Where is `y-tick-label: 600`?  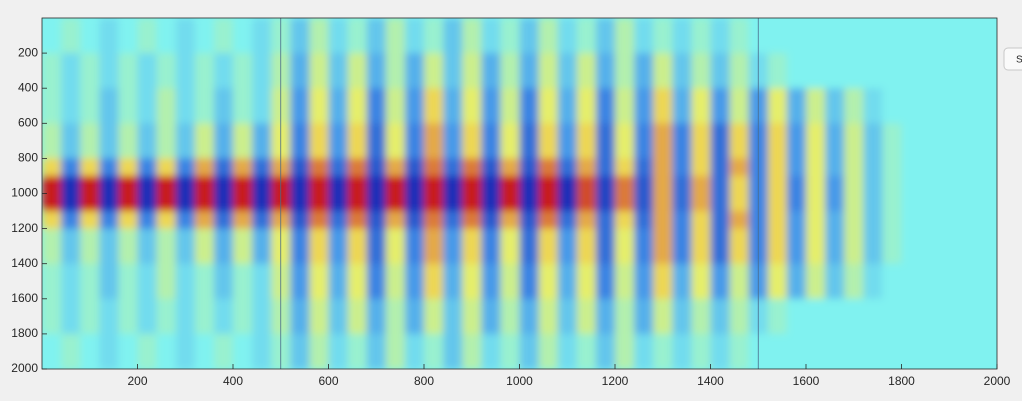 y-tick-label: 600 is located at coordinates (28, 122).